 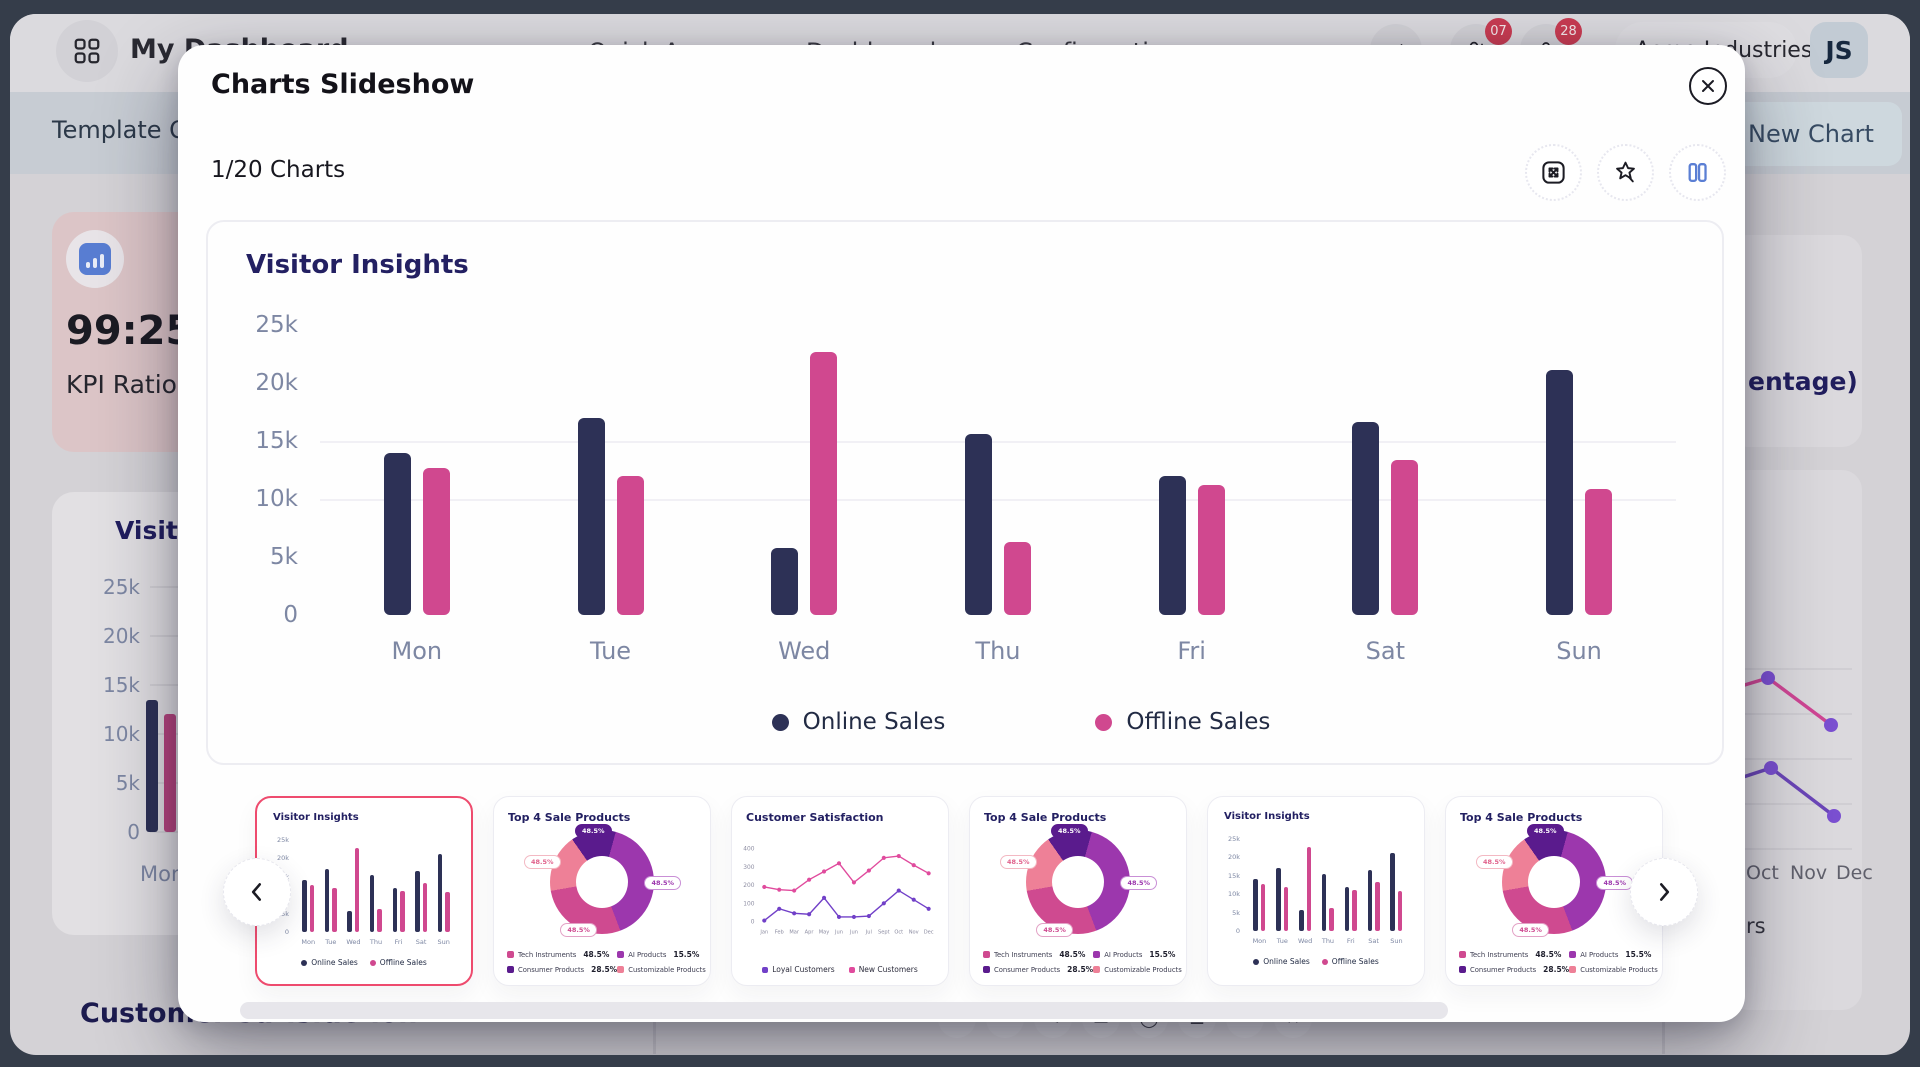 What do you see at coordinates (794, 932) in the screenshot?
I see `svg-text: Mar` at bounding box center [794, 932].